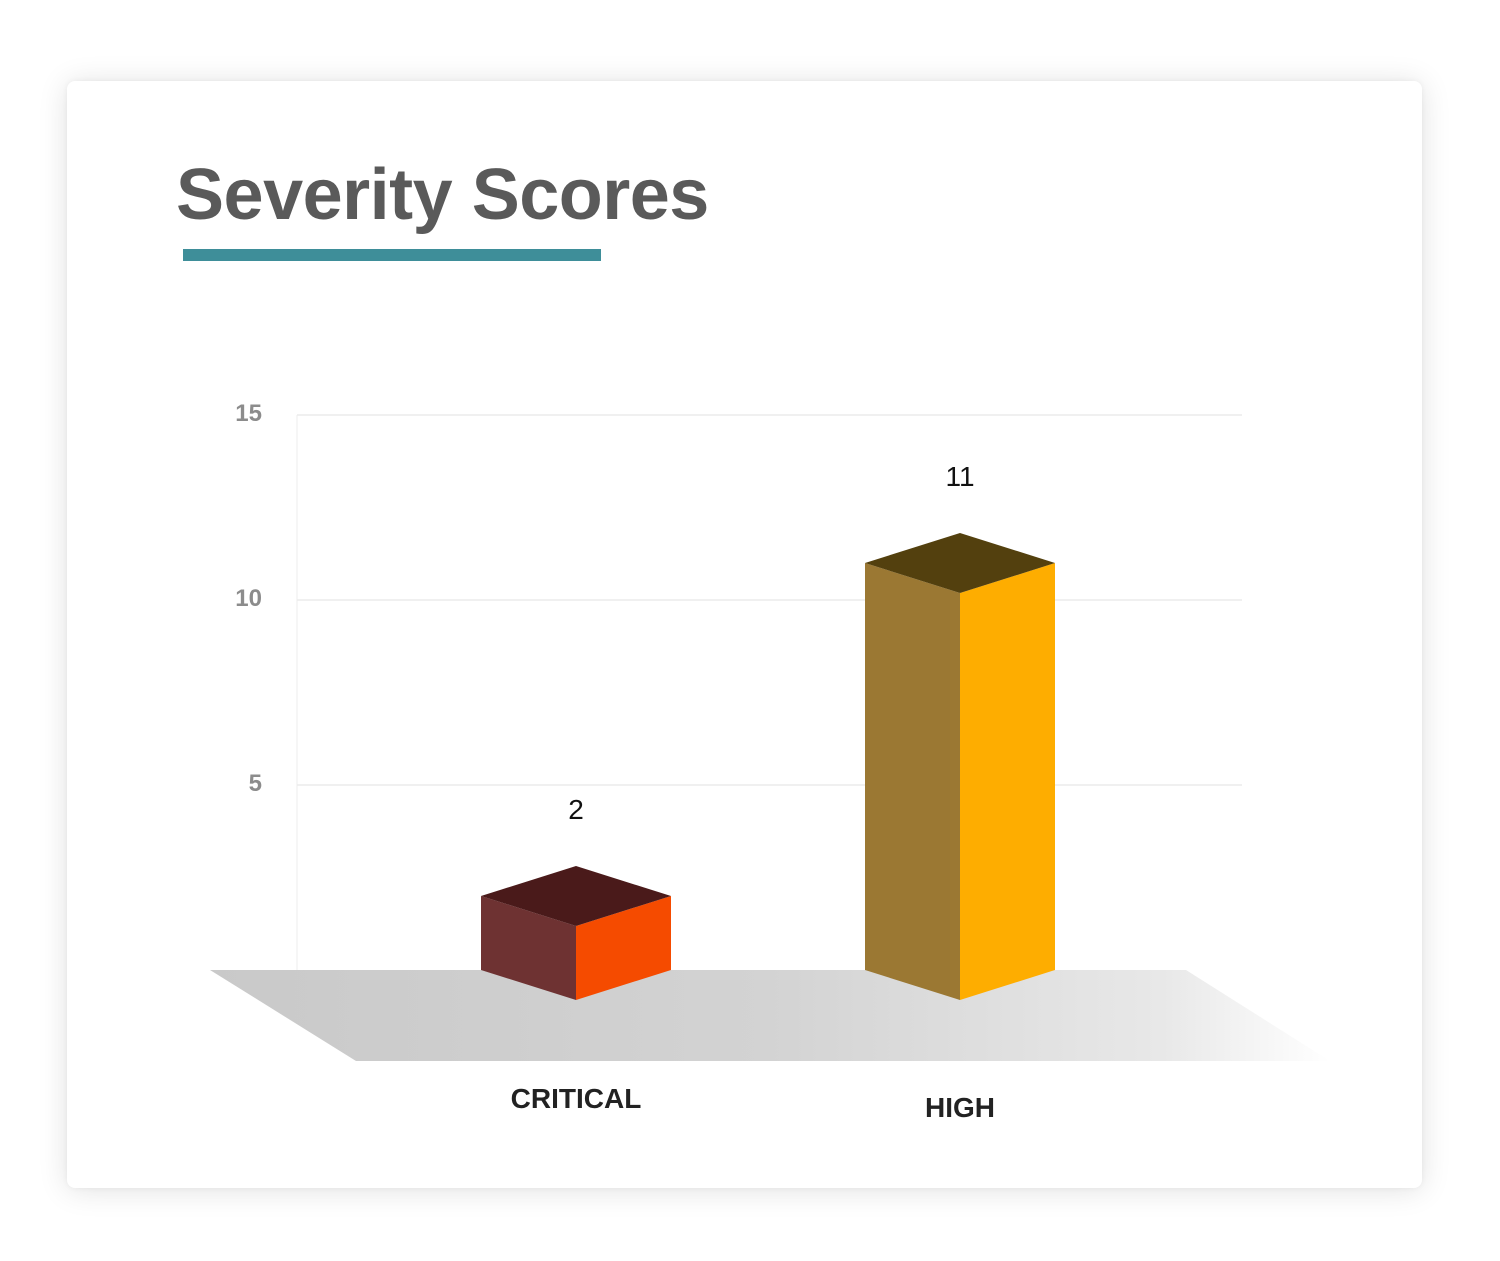 The image size is (1500, 1261). What do you see at coordinates (255, 783) in the screenshot?
I see `y-tick-label: 5` at bounding box center [255, 783].